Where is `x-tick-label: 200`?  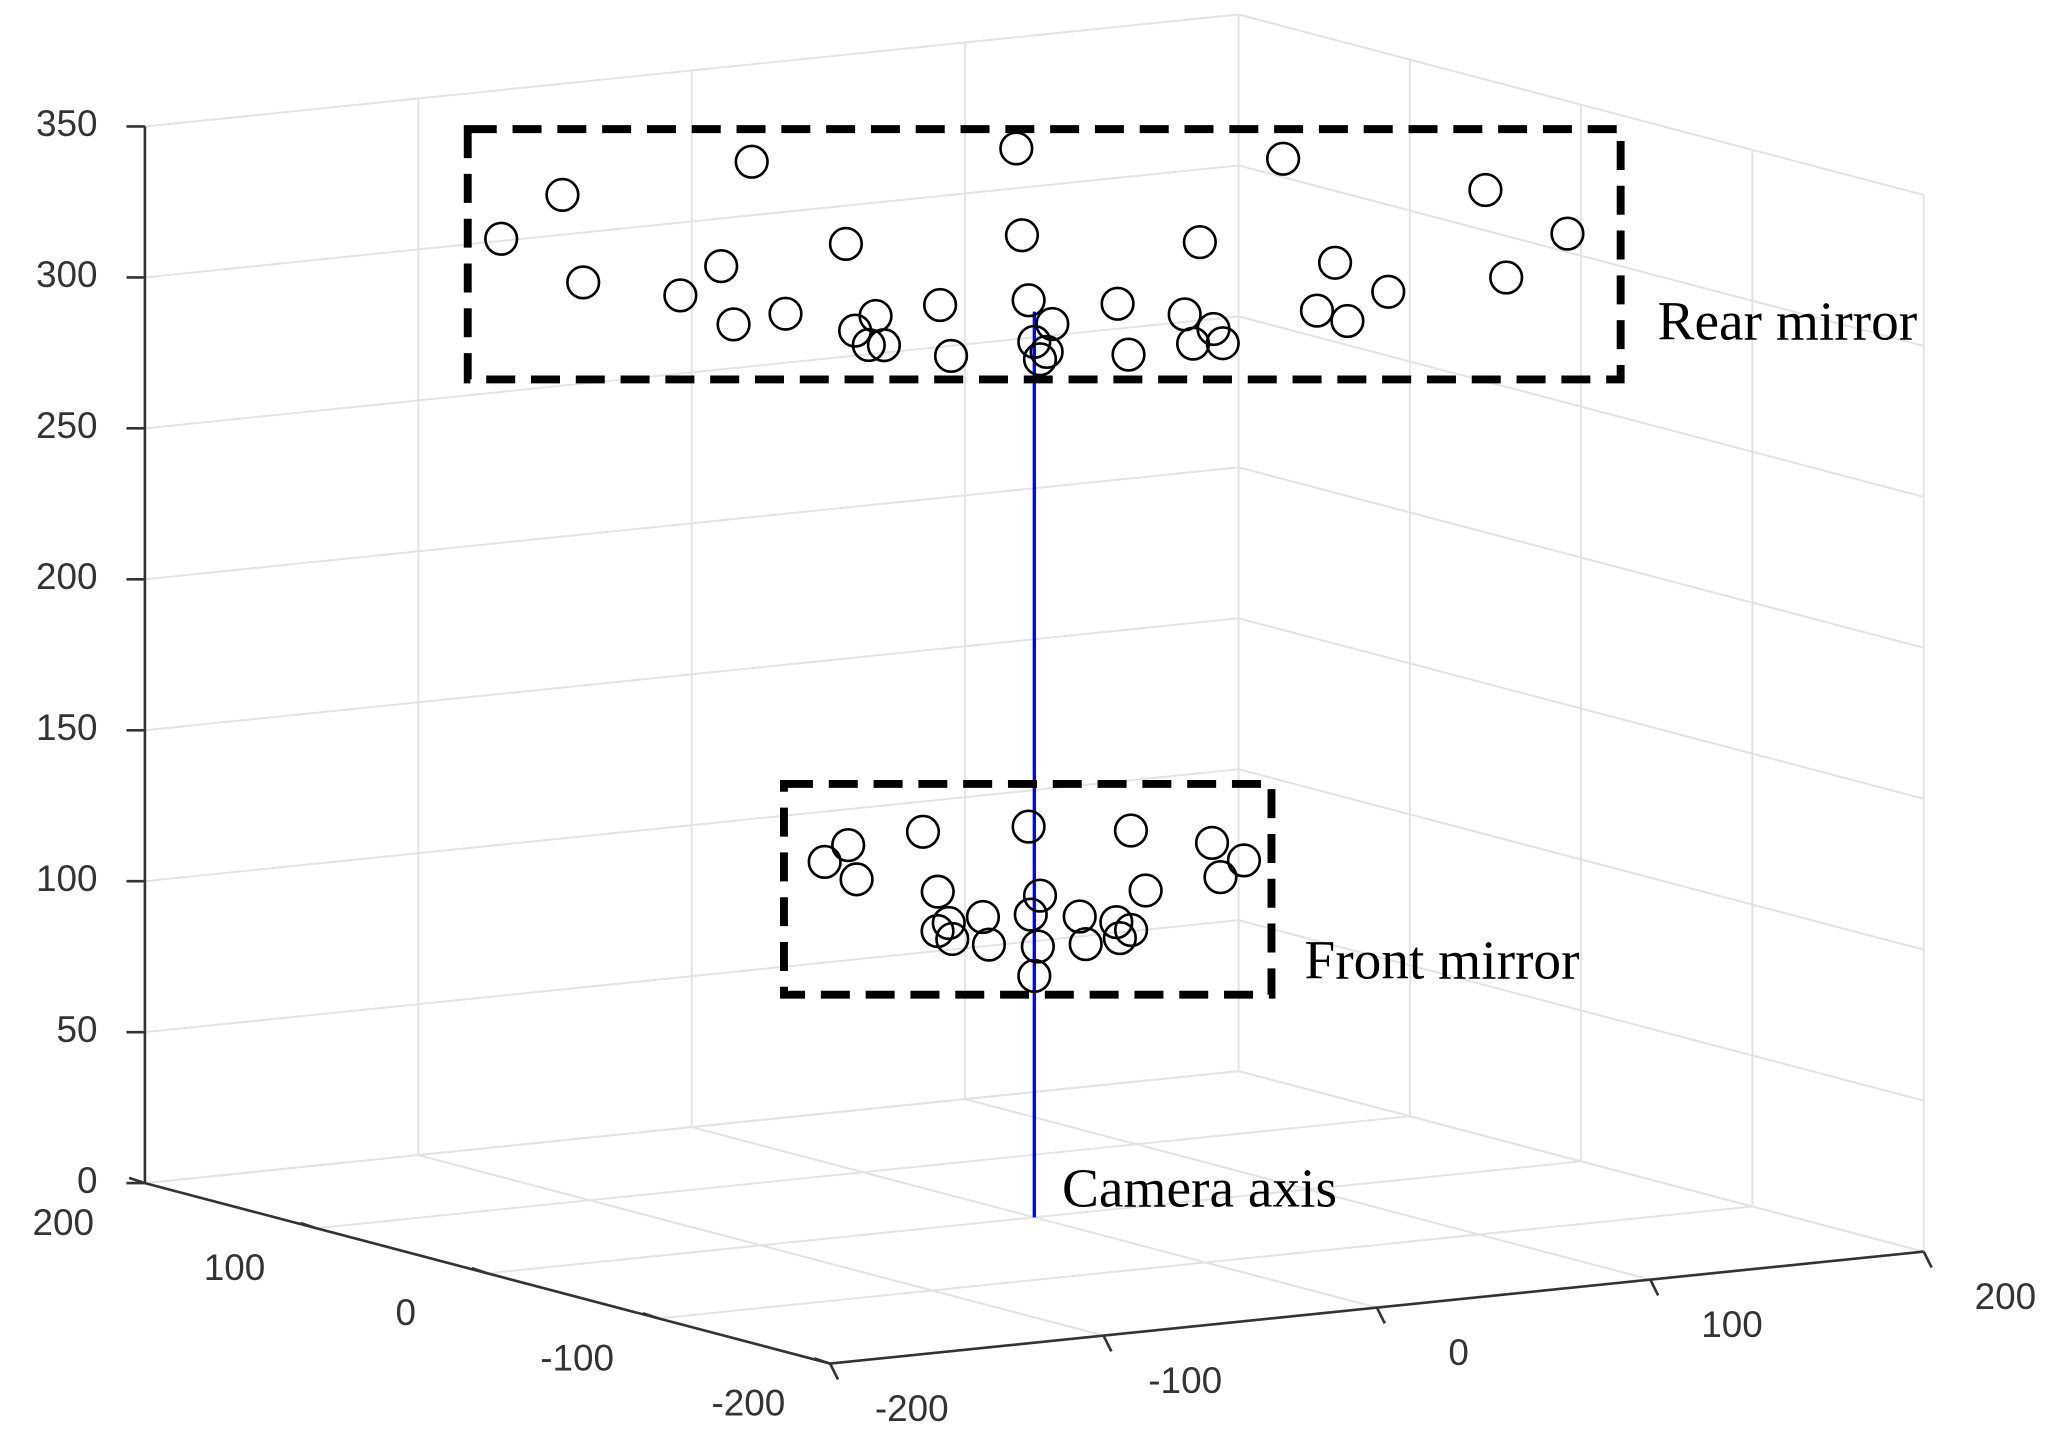 x-tick-label: 200 is located at coordinates (2006, 1296).